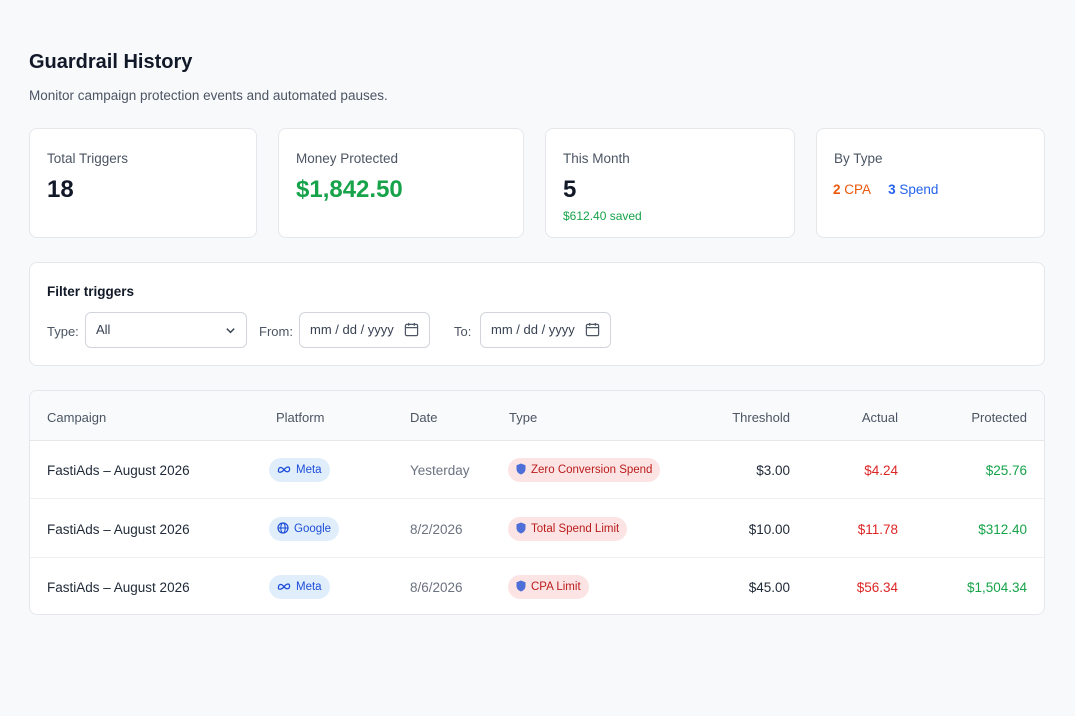 The width and height of the screenshot is (1075, 716). What do you see at coordinates (143, 183) in the screenshot?
I see `stat-card-total-triggers: Total Triggers 18` at bounding box center [143, 183].